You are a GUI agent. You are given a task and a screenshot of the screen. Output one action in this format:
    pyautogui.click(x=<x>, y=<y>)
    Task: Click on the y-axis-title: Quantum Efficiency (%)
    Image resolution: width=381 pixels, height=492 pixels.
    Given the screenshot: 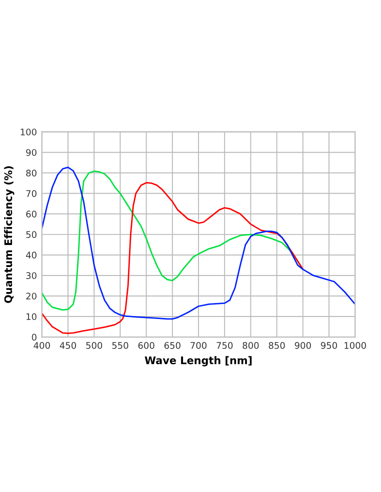 What is the action you would take?
    pyautogui.click(x=9, y=234)
    